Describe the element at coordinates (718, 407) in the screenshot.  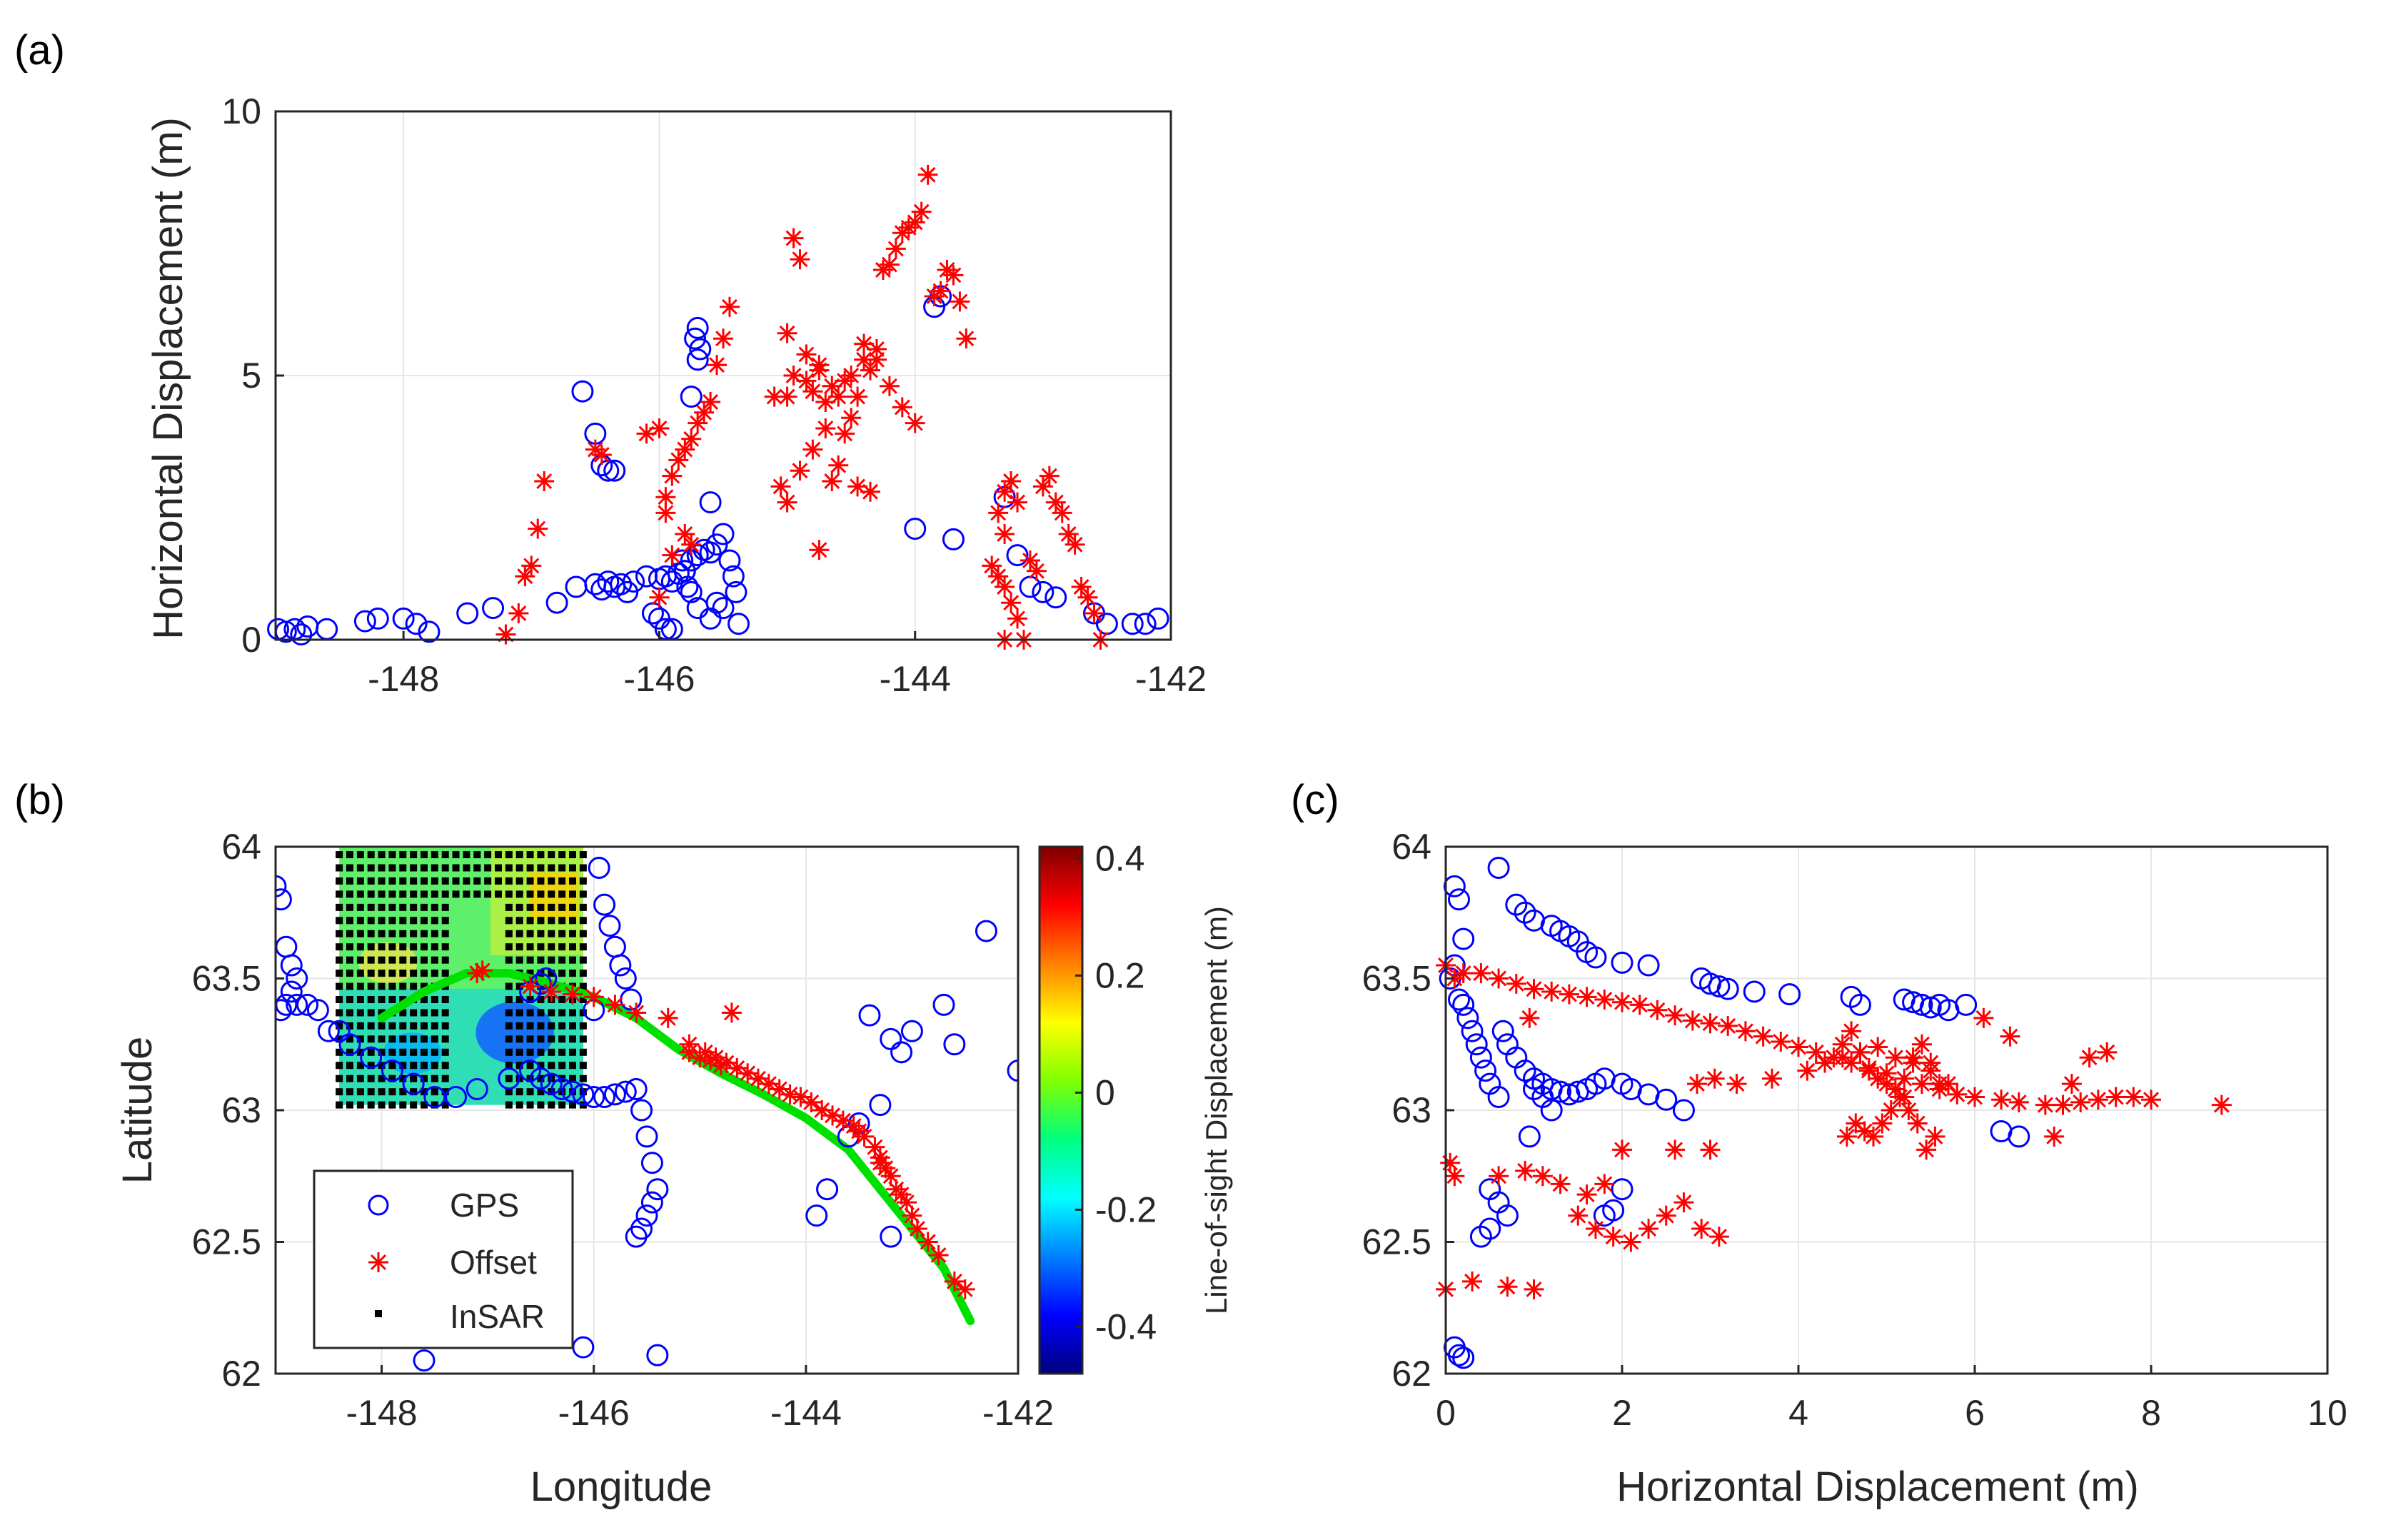
I see `panel-a-marks` at that location.